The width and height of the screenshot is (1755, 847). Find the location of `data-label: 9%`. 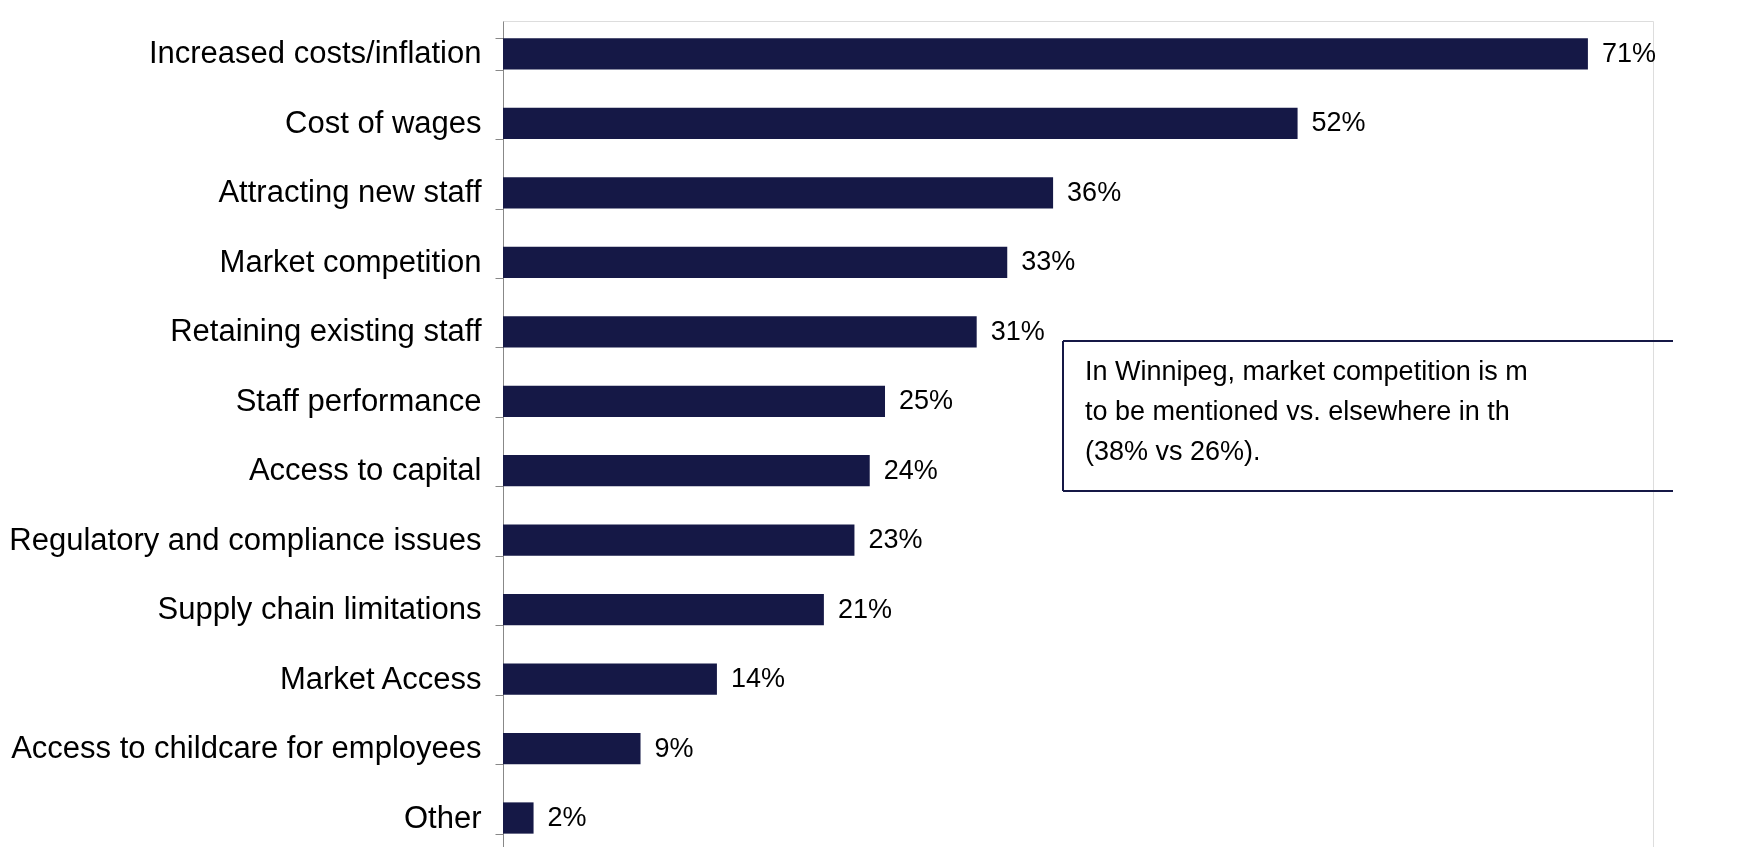

data-label: 9% is located at coordinates (674, 747).